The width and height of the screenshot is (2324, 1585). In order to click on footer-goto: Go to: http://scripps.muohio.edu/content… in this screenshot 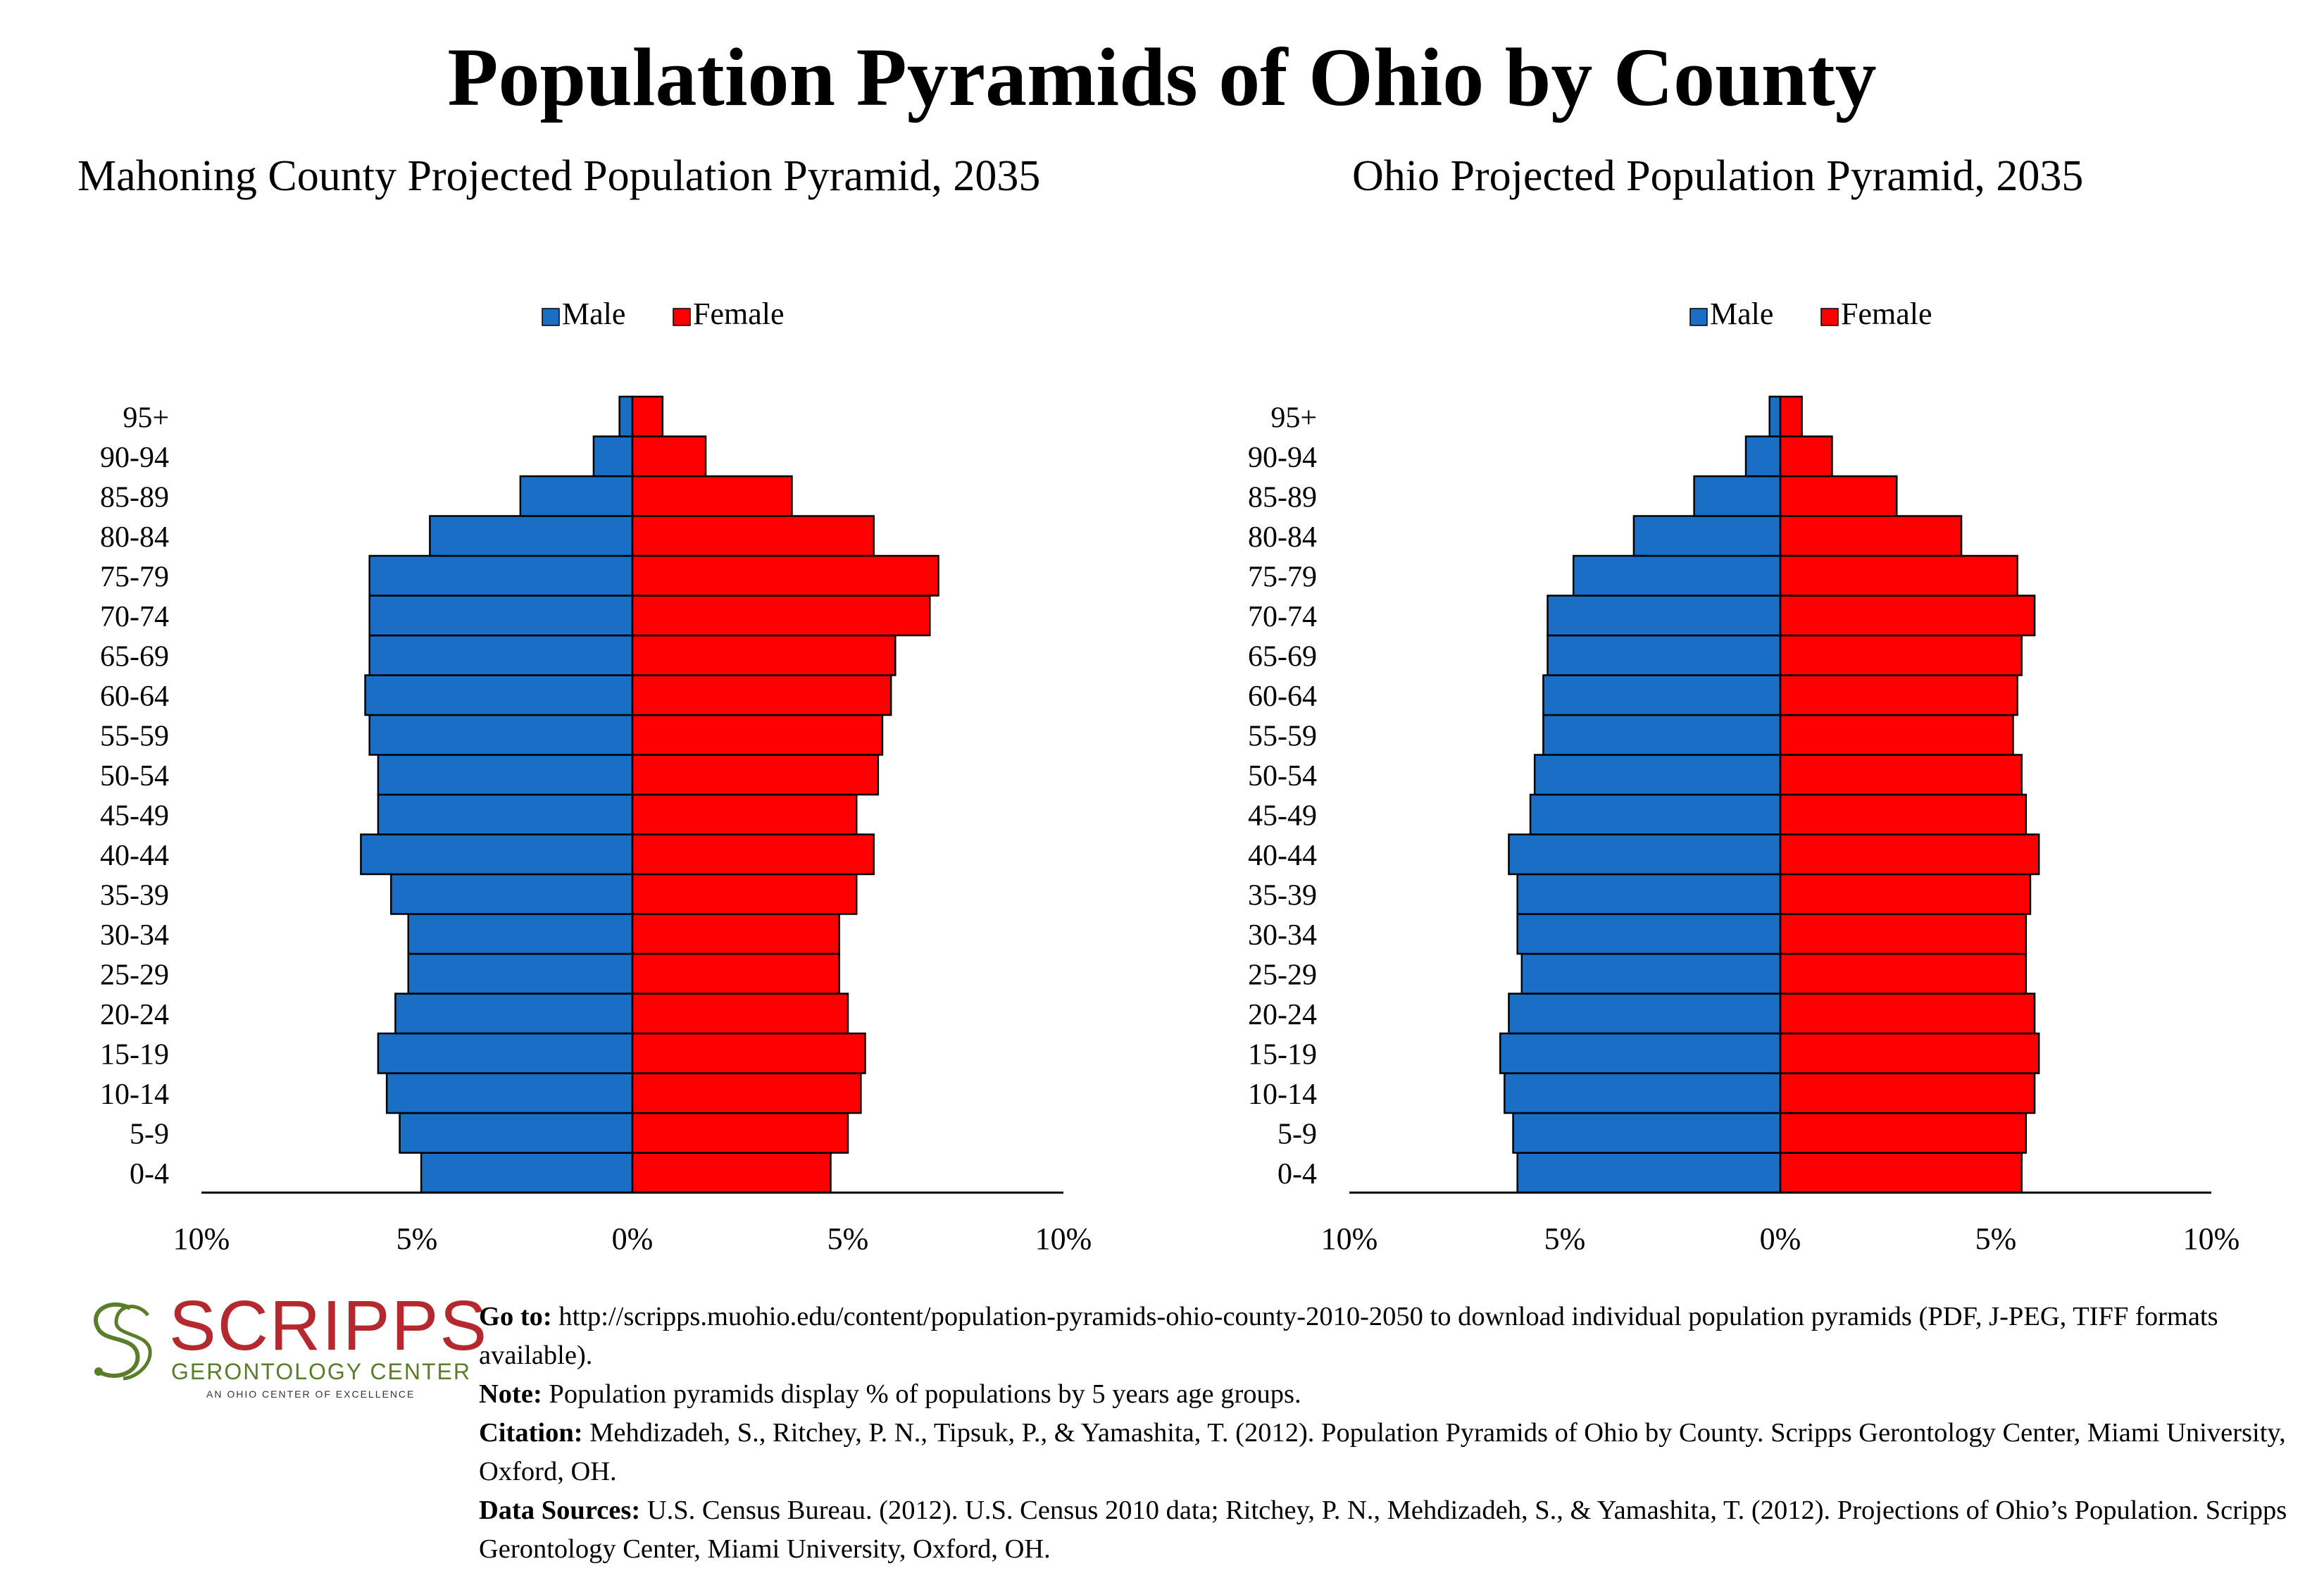, I will do `click(1394, 1336)`.